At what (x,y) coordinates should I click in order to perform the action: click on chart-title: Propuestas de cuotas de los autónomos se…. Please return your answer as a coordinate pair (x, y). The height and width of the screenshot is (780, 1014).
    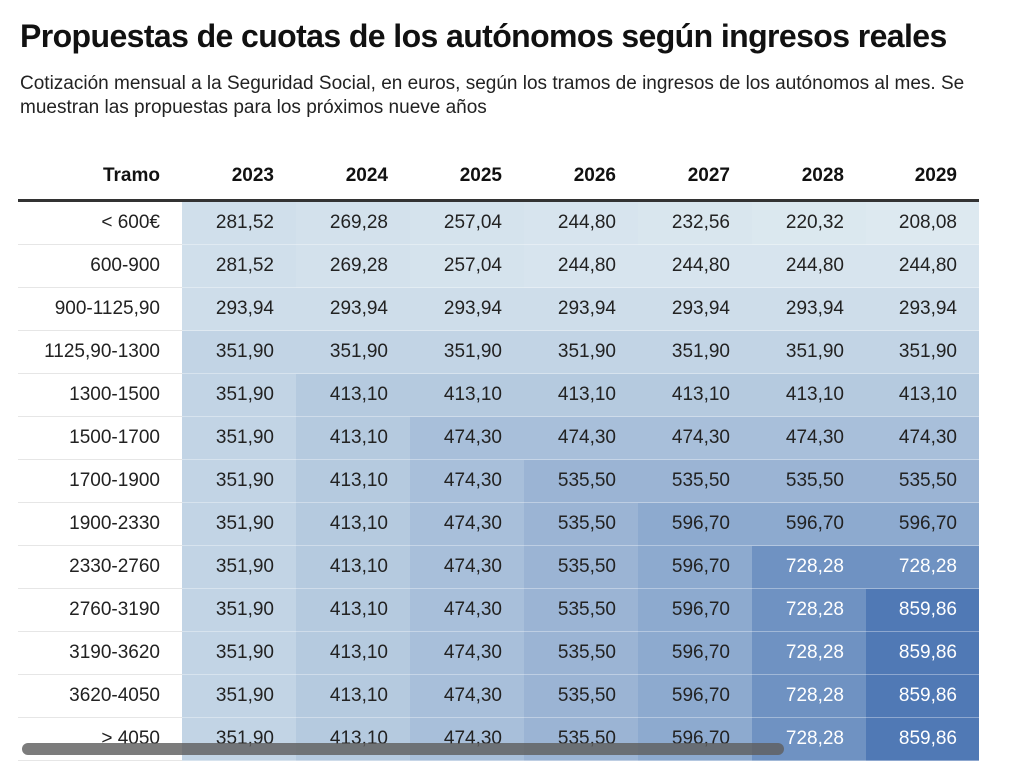
    Looking at the image, I should click on (483, 36).